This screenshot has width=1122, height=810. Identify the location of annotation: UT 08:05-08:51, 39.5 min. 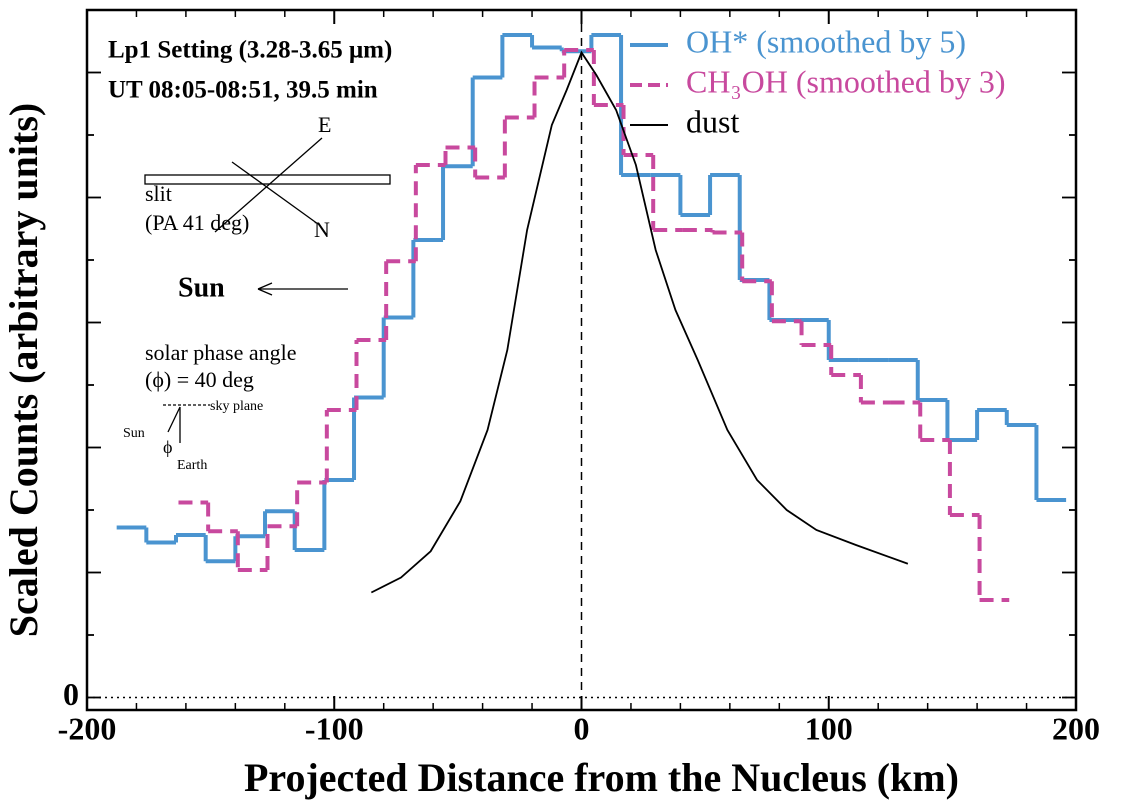
(243, 90).